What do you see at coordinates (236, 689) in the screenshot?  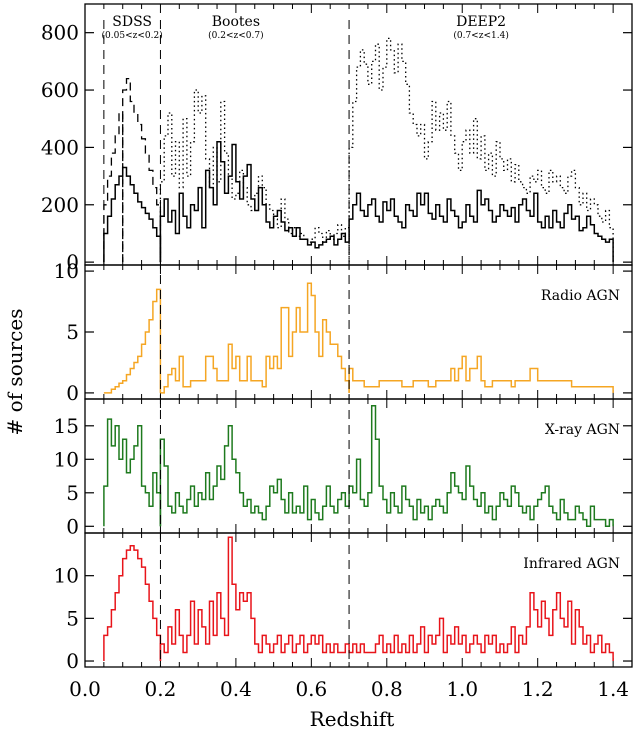 I see `x-tick-label: 0.4` at bounding box center [236, 689].